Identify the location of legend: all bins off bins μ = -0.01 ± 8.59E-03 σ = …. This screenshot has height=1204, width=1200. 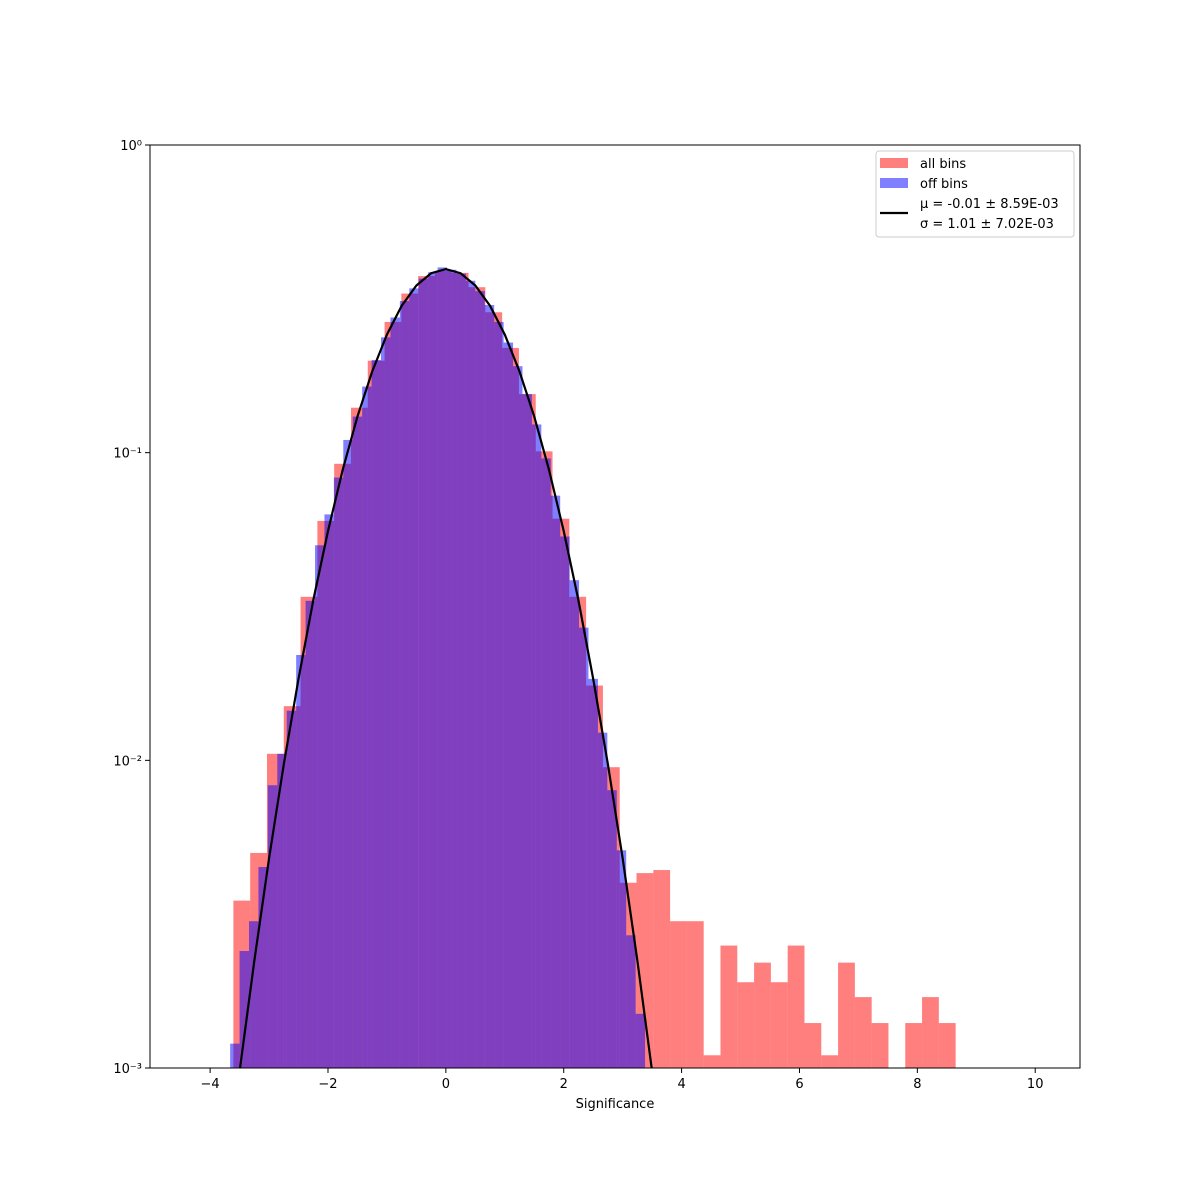
(975, 194).